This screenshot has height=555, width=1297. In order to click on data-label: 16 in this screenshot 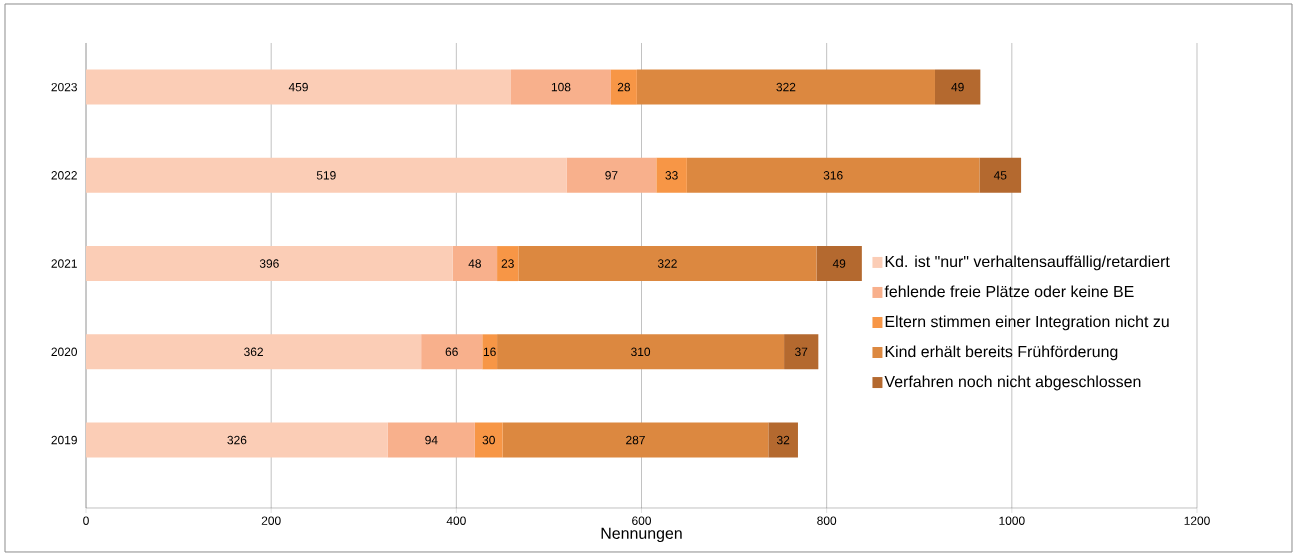, I will do `click(489, 352)`.